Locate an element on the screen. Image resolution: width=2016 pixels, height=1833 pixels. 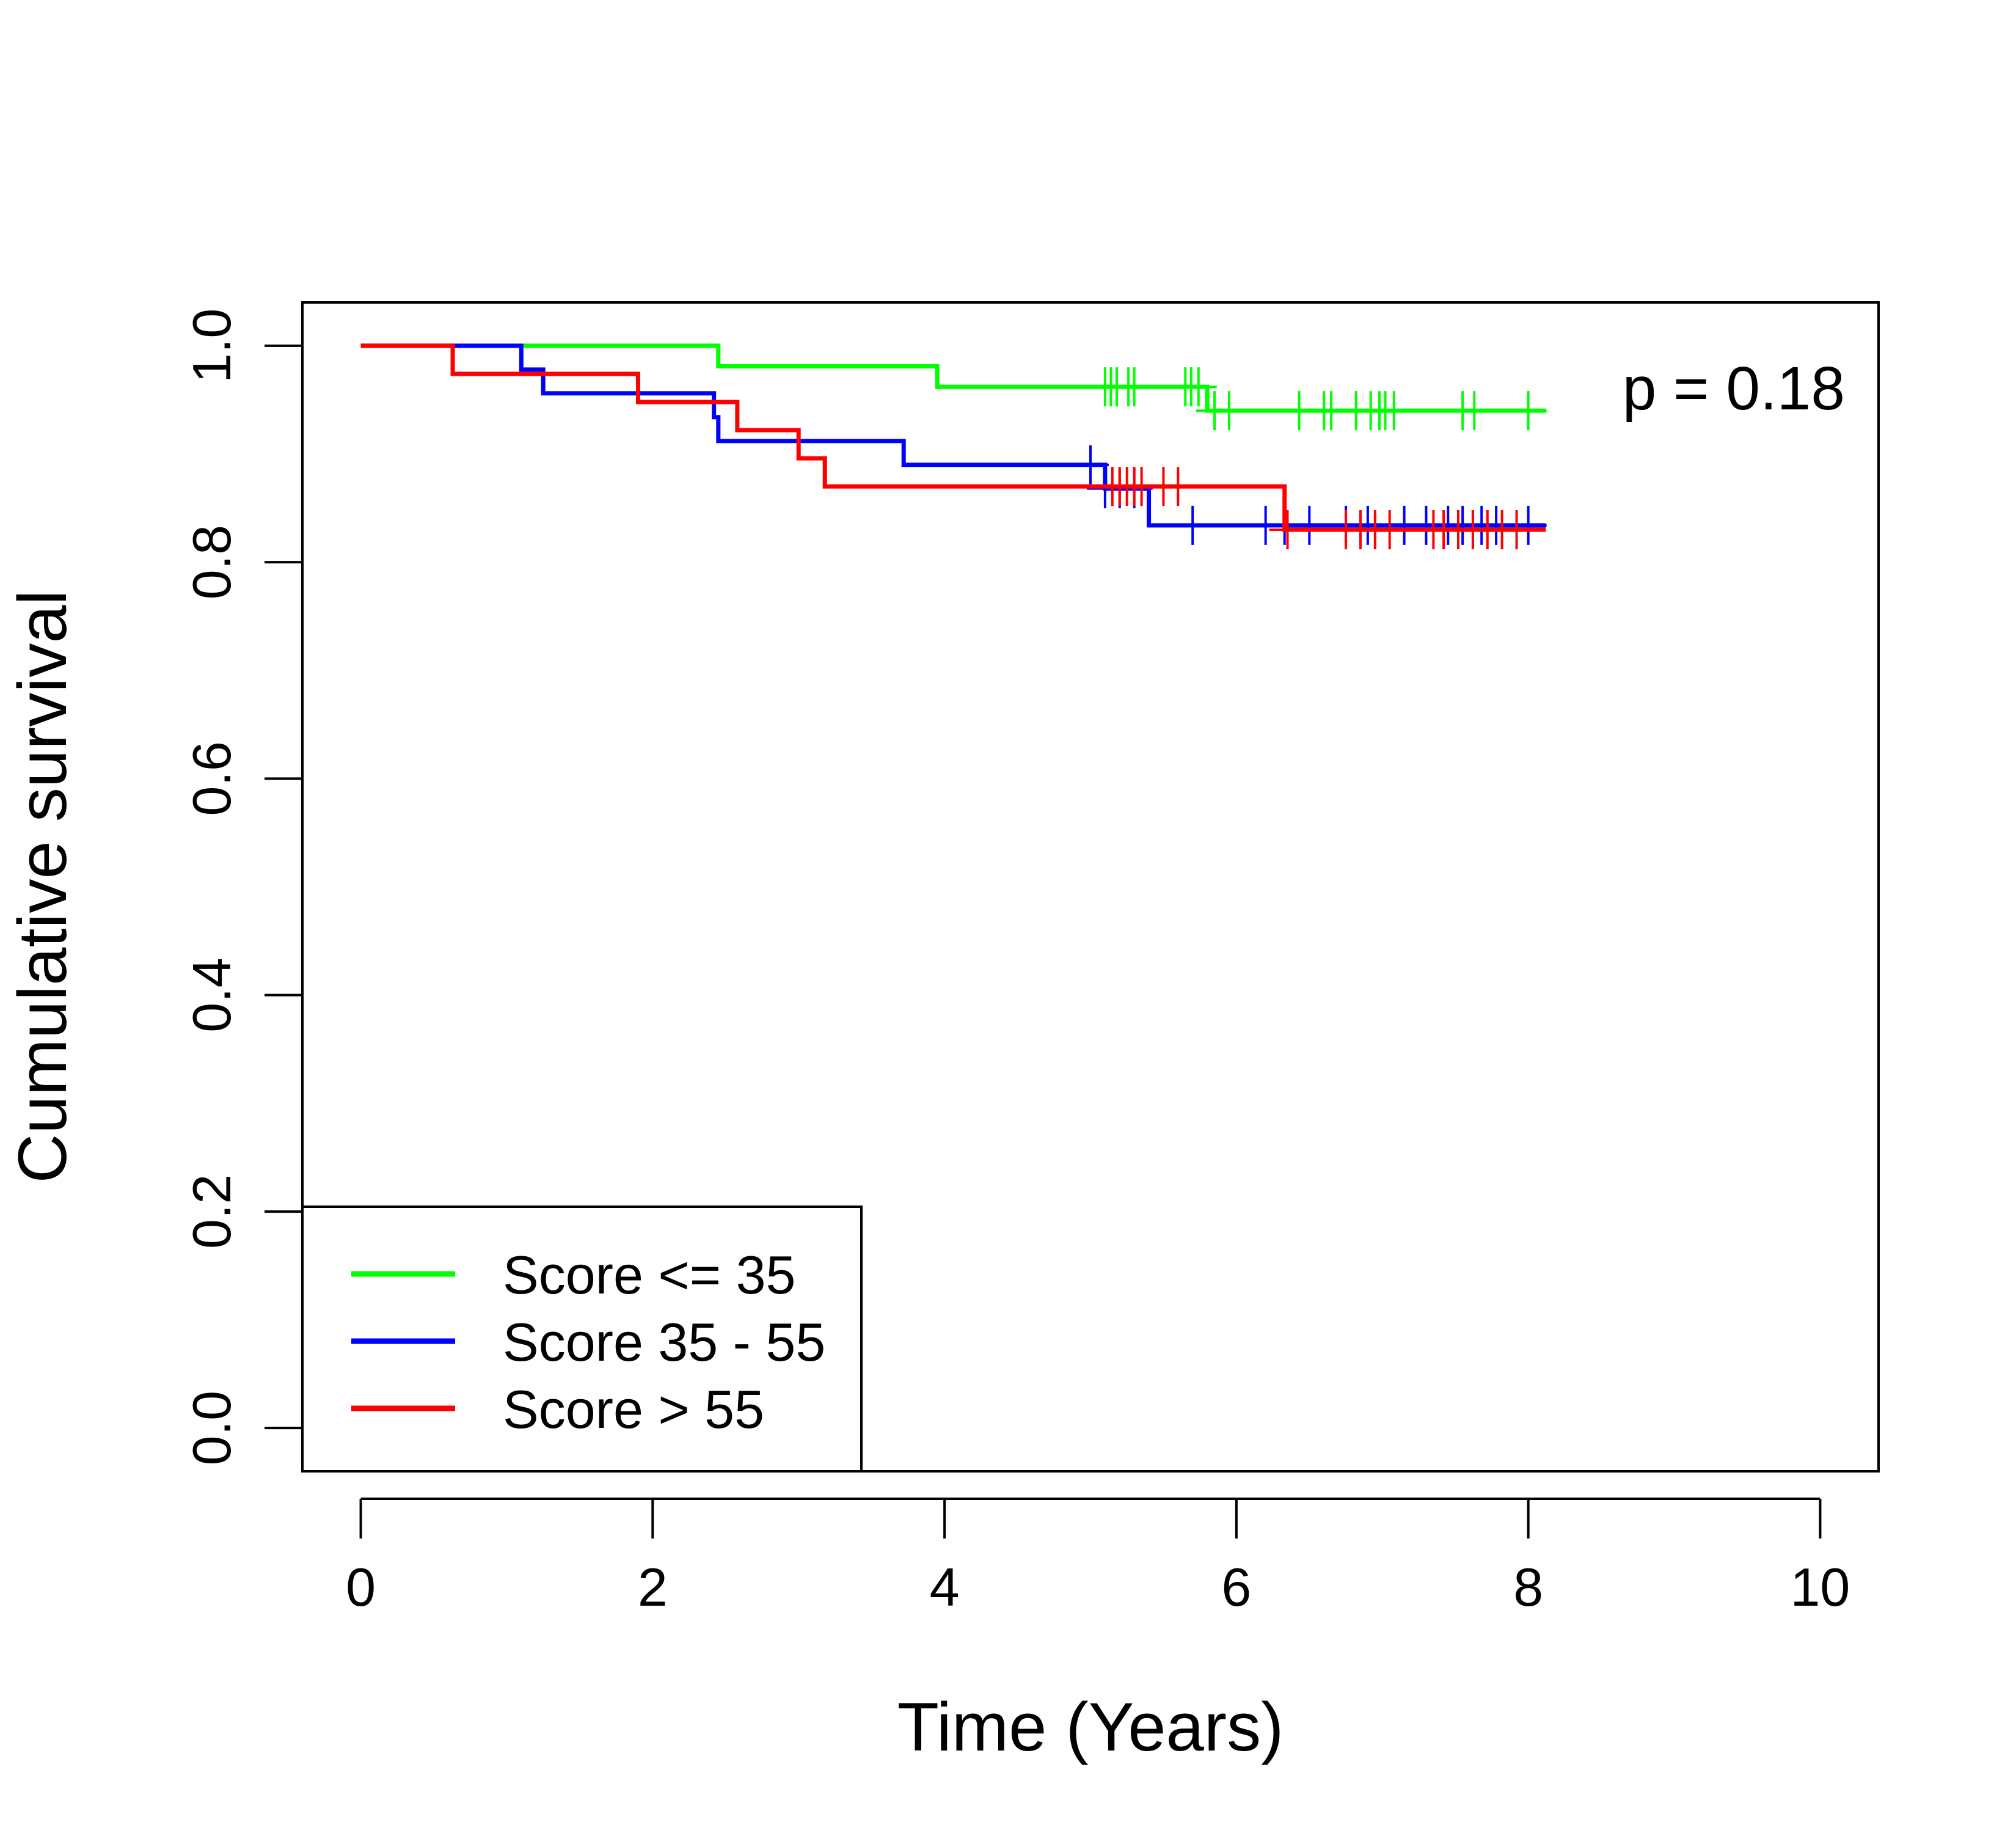
y-tick-label: 0.0 is located at coordinates (211, 1428).